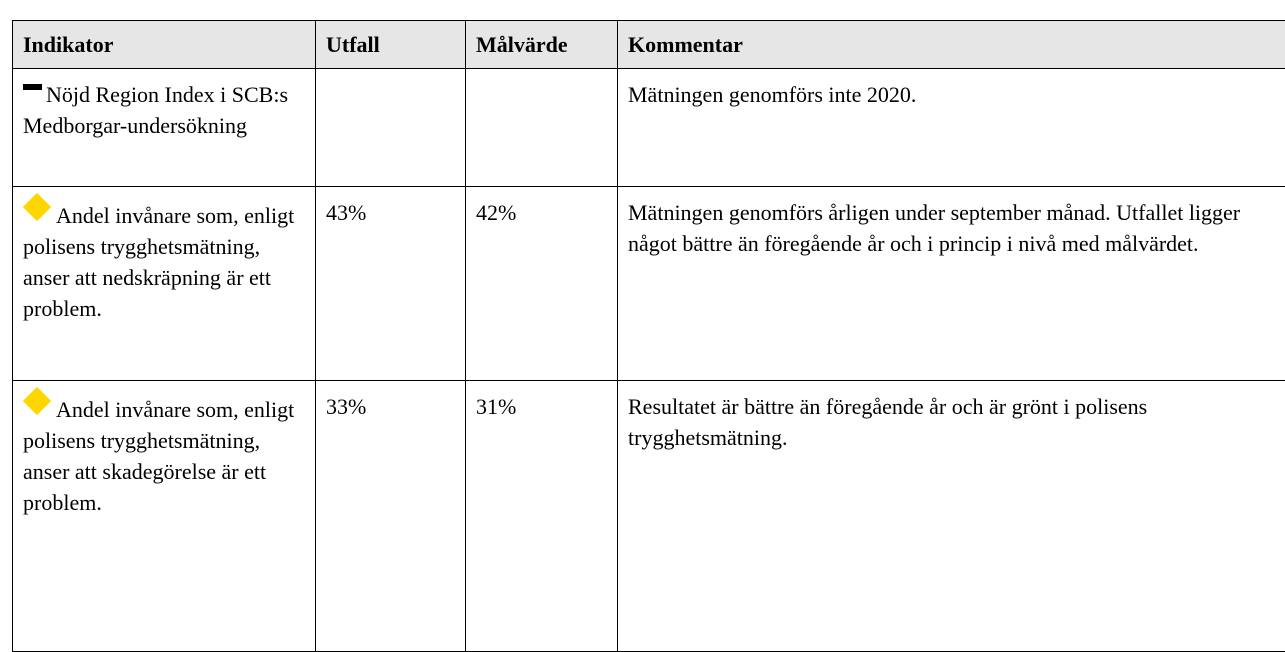  What do you see at coordinates (951, 128) in the screenshot?
I see `cell: Mätningen genomförs inte 2020.` at bounding box center [951, 128].